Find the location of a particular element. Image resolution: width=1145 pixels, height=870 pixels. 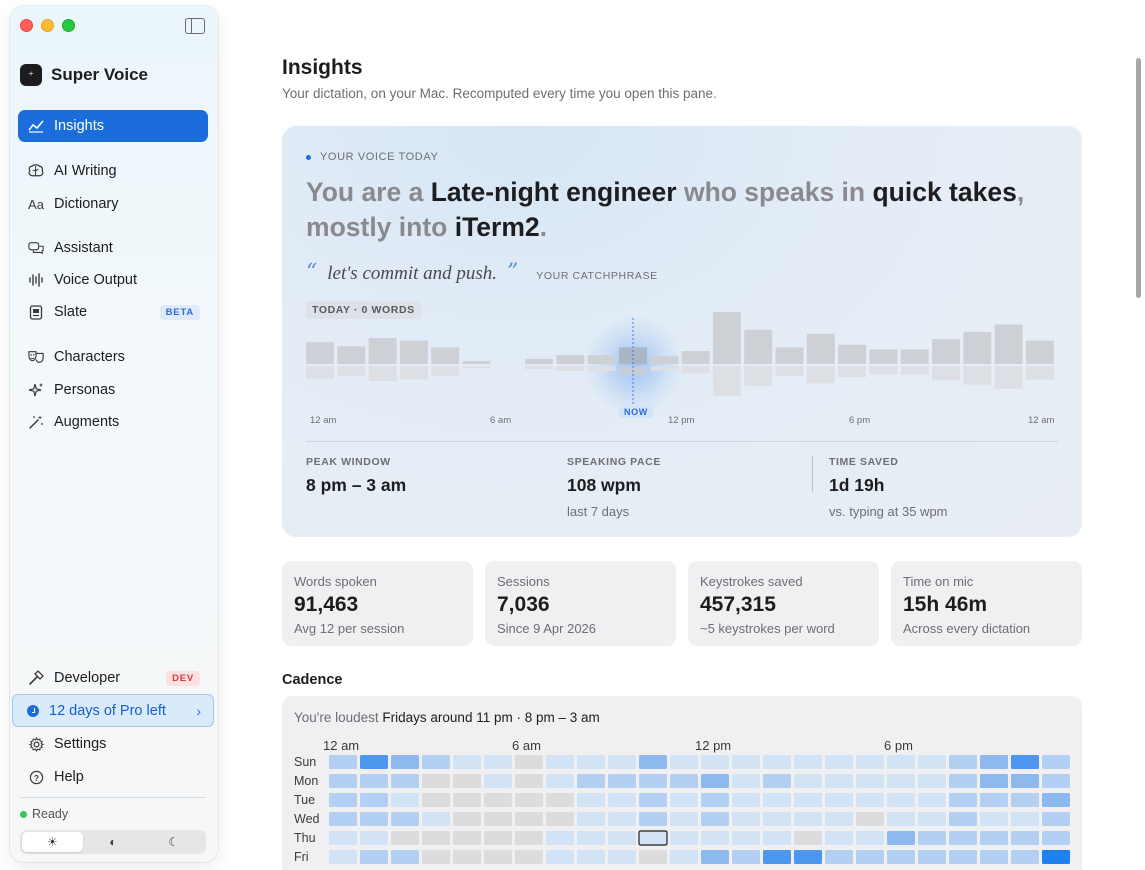

scrollbar is located at coordinates (1138, 178).